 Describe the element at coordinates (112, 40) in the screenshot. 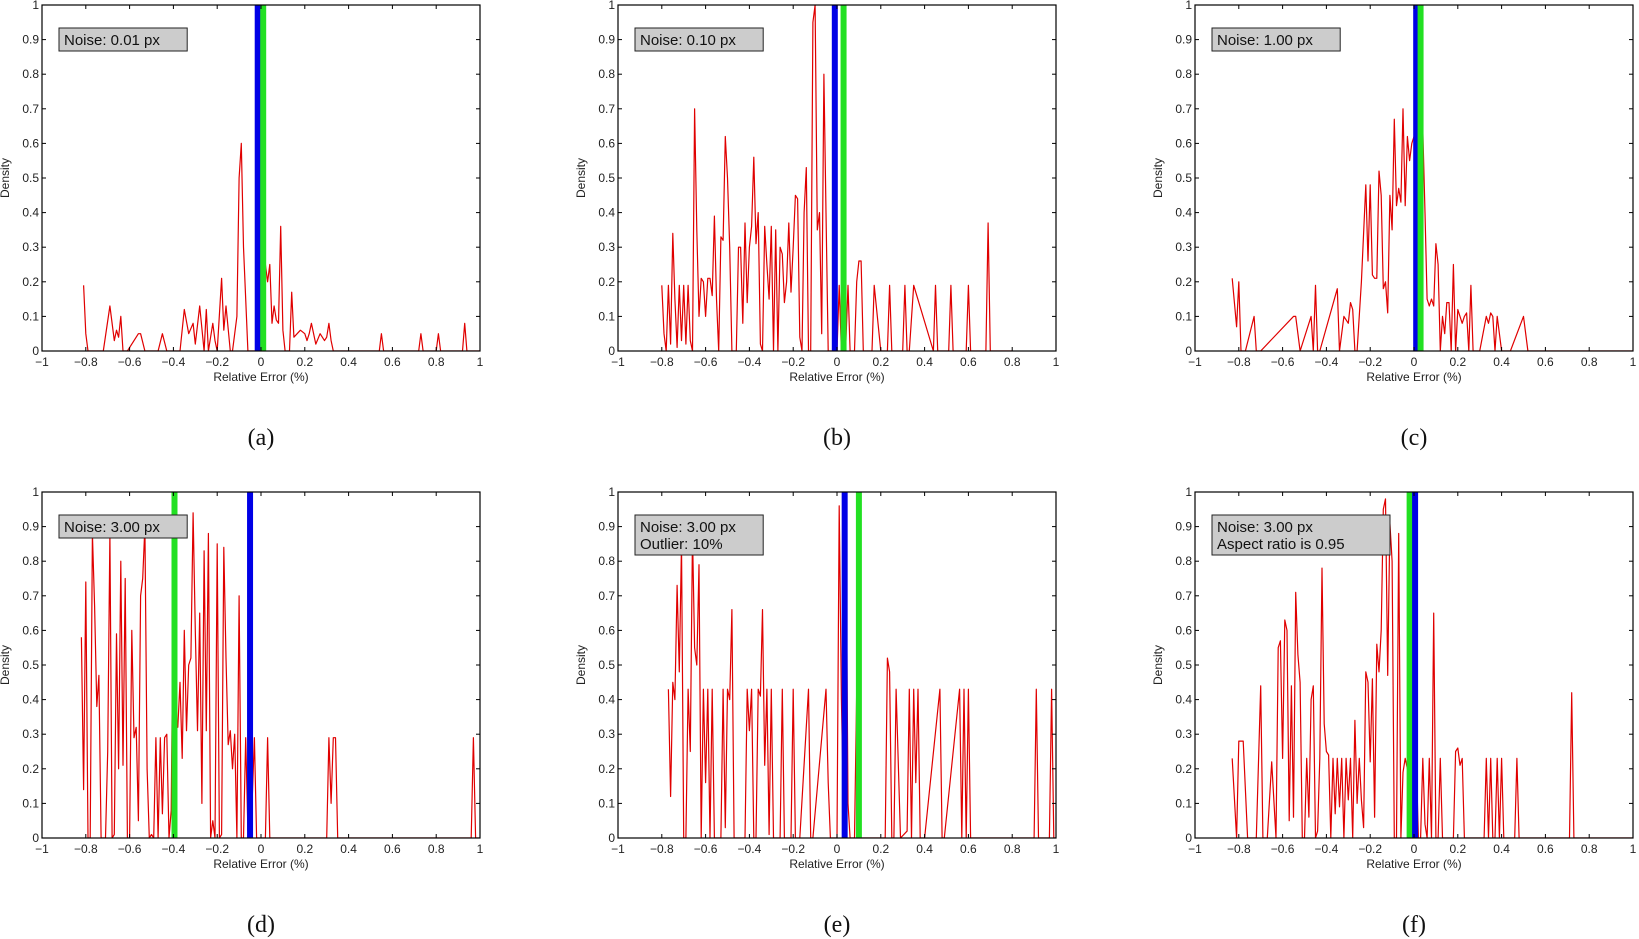

I see `annotation-text: Noise: 0.01 px` at that location.